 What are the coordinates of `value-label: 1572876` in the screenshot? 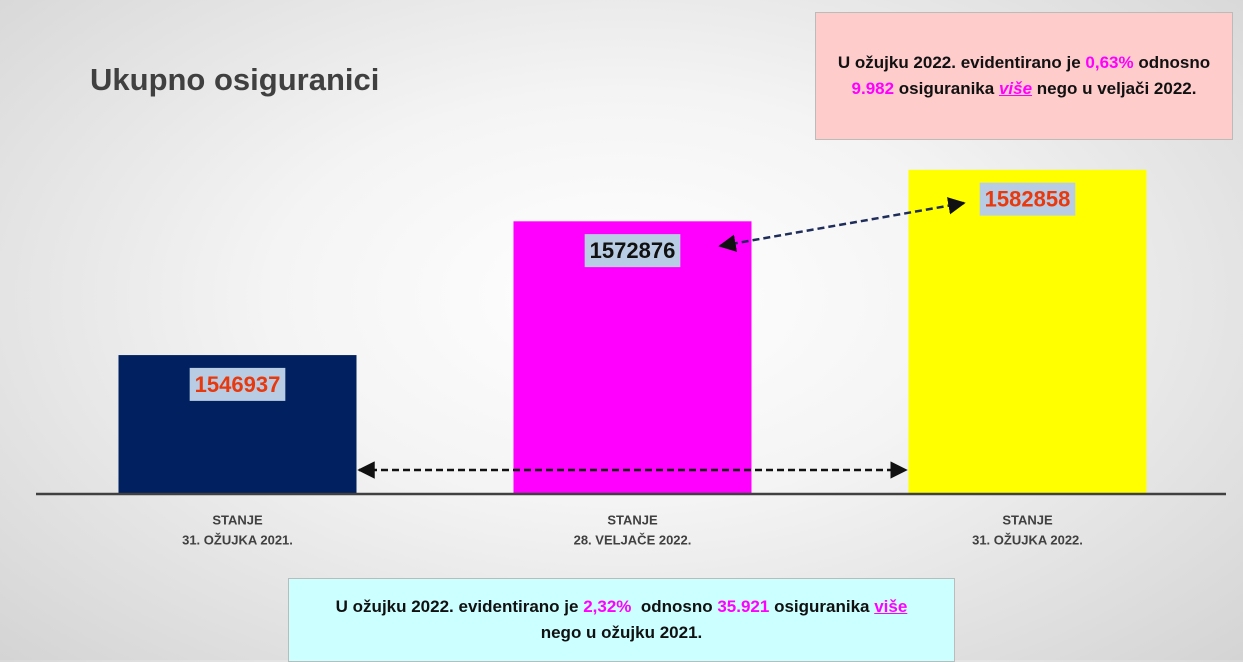 It's located at (633, 250).